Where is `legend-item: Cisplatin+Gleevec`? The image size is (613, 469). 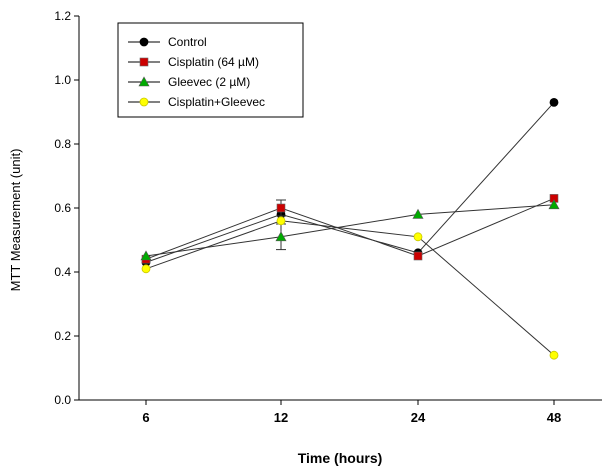 legend-item: Cisplatin+Gleevec is located at coordinates (196, 102).